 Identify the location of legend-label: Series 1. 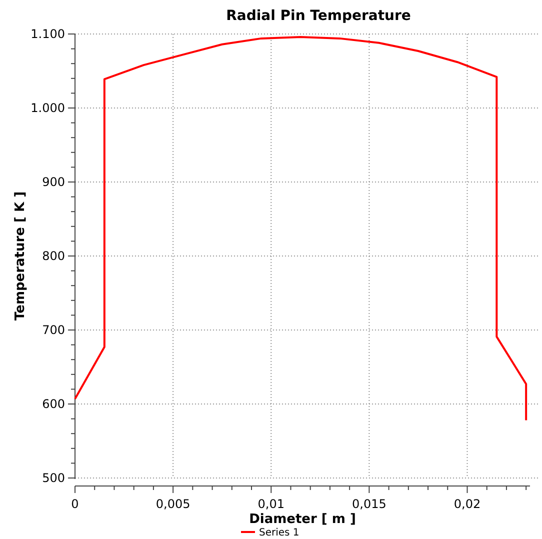
(279, 533).